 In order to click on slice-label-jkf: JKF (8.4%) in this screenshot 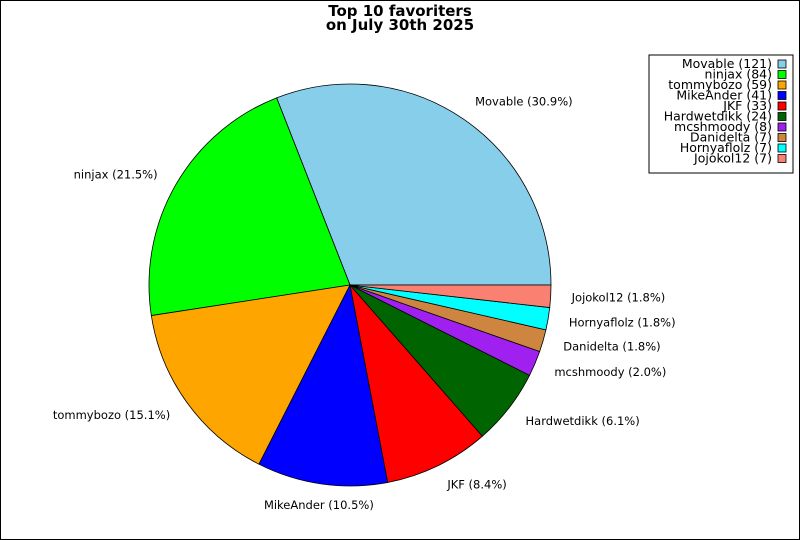, I will do `click(476, 485)`.